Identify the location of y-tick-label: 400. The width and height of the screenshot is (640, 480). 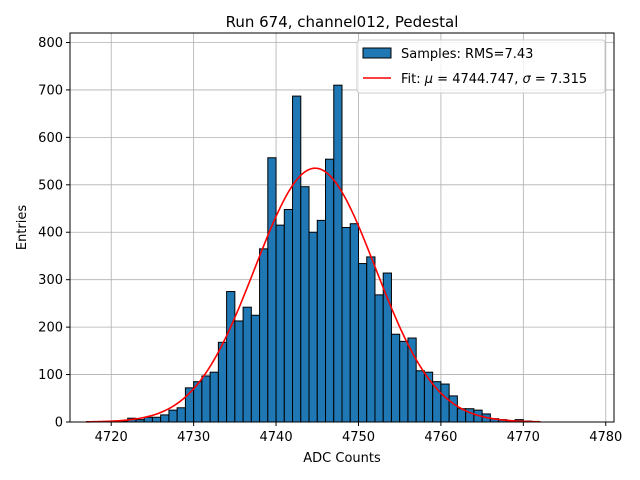
(50, 233).